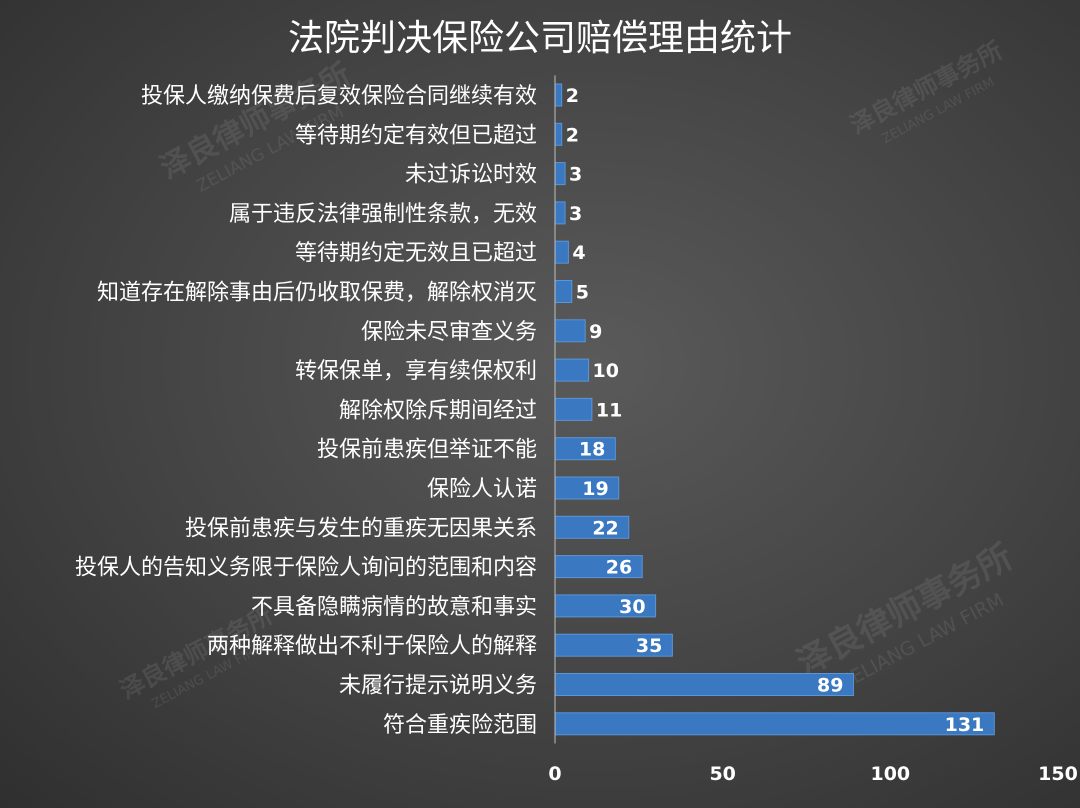  Describe the element at coordinates (595, 489) in the screenshot. I see `data-label: 19` at that location.